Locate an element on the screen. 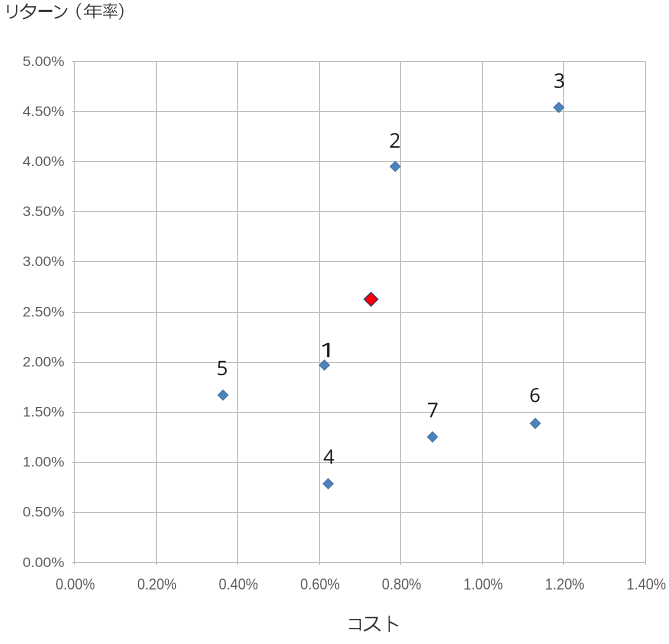  svg-text: 0.20% is located at coordinates (157, 585).